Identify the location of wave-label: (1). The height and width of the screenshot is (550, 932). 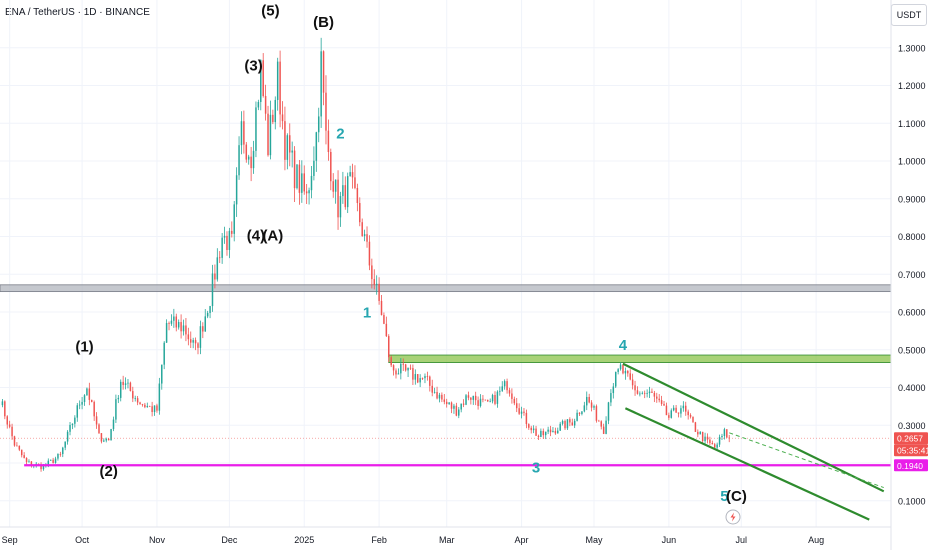
(84, 347).